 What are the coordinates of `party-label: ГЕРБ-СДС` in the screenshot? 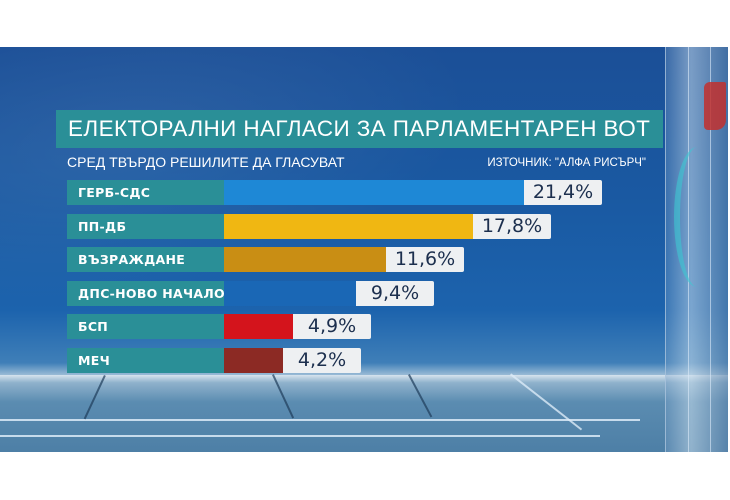 It's located at (145, 192).